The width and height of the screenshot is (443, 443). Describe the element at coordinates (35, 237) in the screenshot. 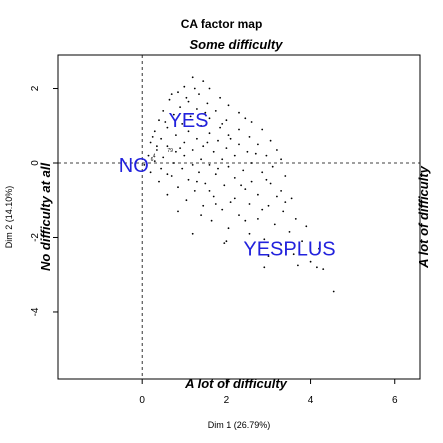

I see `y-tick-label: -2` at that location.